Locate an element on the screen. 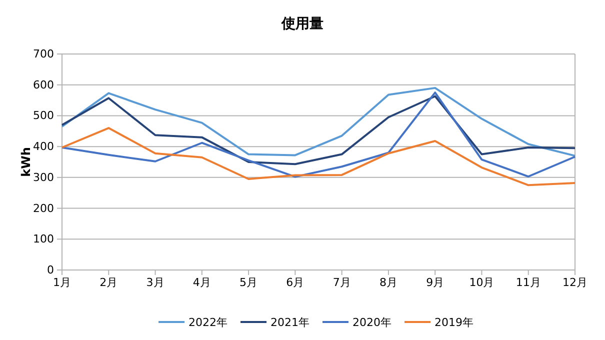  legend-label: 2020年 is located at coordinates (372, 322).